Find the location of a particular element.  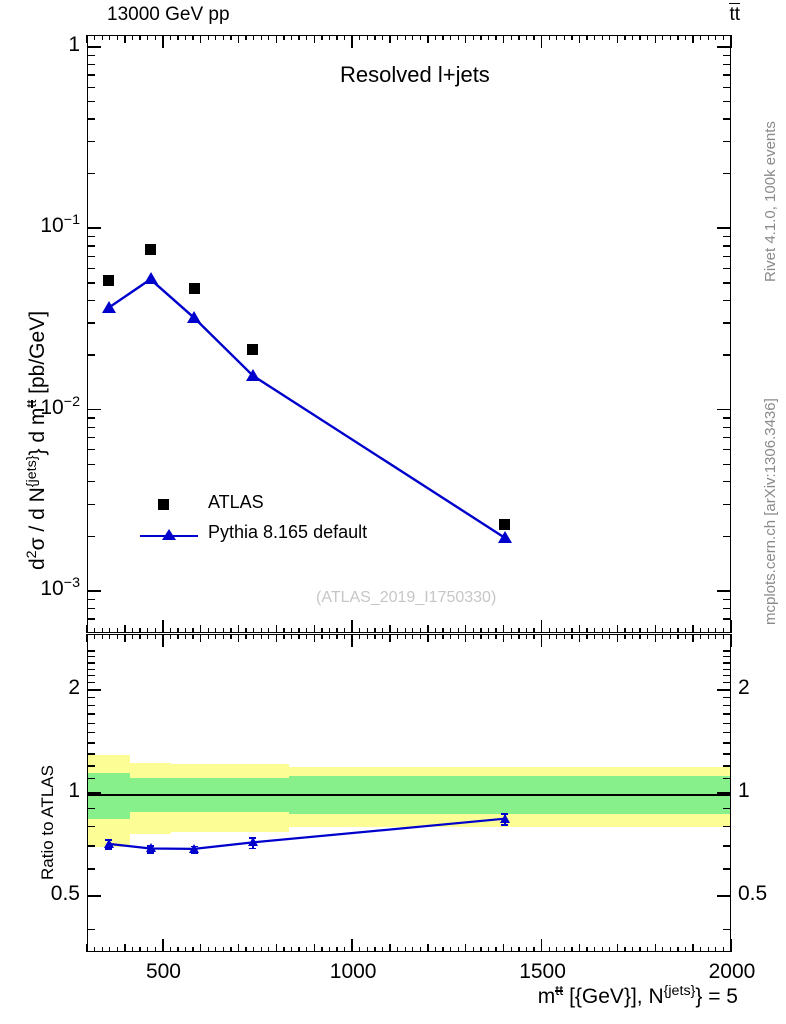

ratio-curve is located at coordinates (306, 834).